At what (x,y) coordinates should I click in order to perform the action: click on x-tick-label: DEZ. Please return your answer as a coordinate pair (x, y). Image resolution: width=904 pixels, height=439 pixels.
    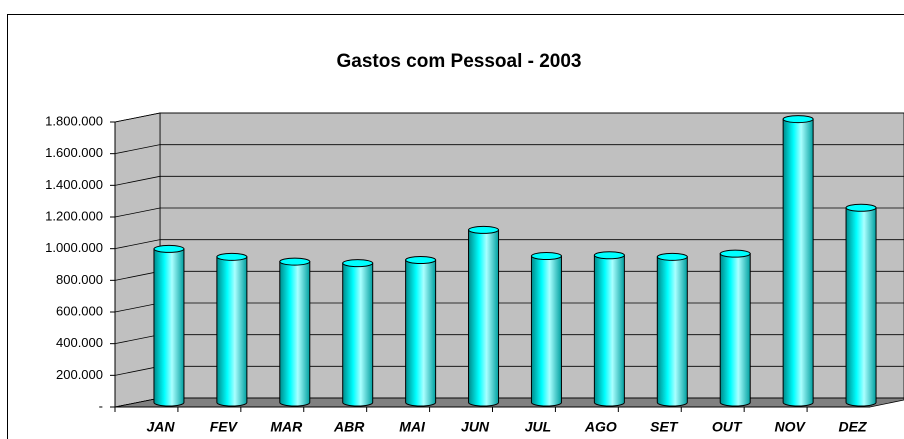
    Looking at the image, I should click on (853, 427).